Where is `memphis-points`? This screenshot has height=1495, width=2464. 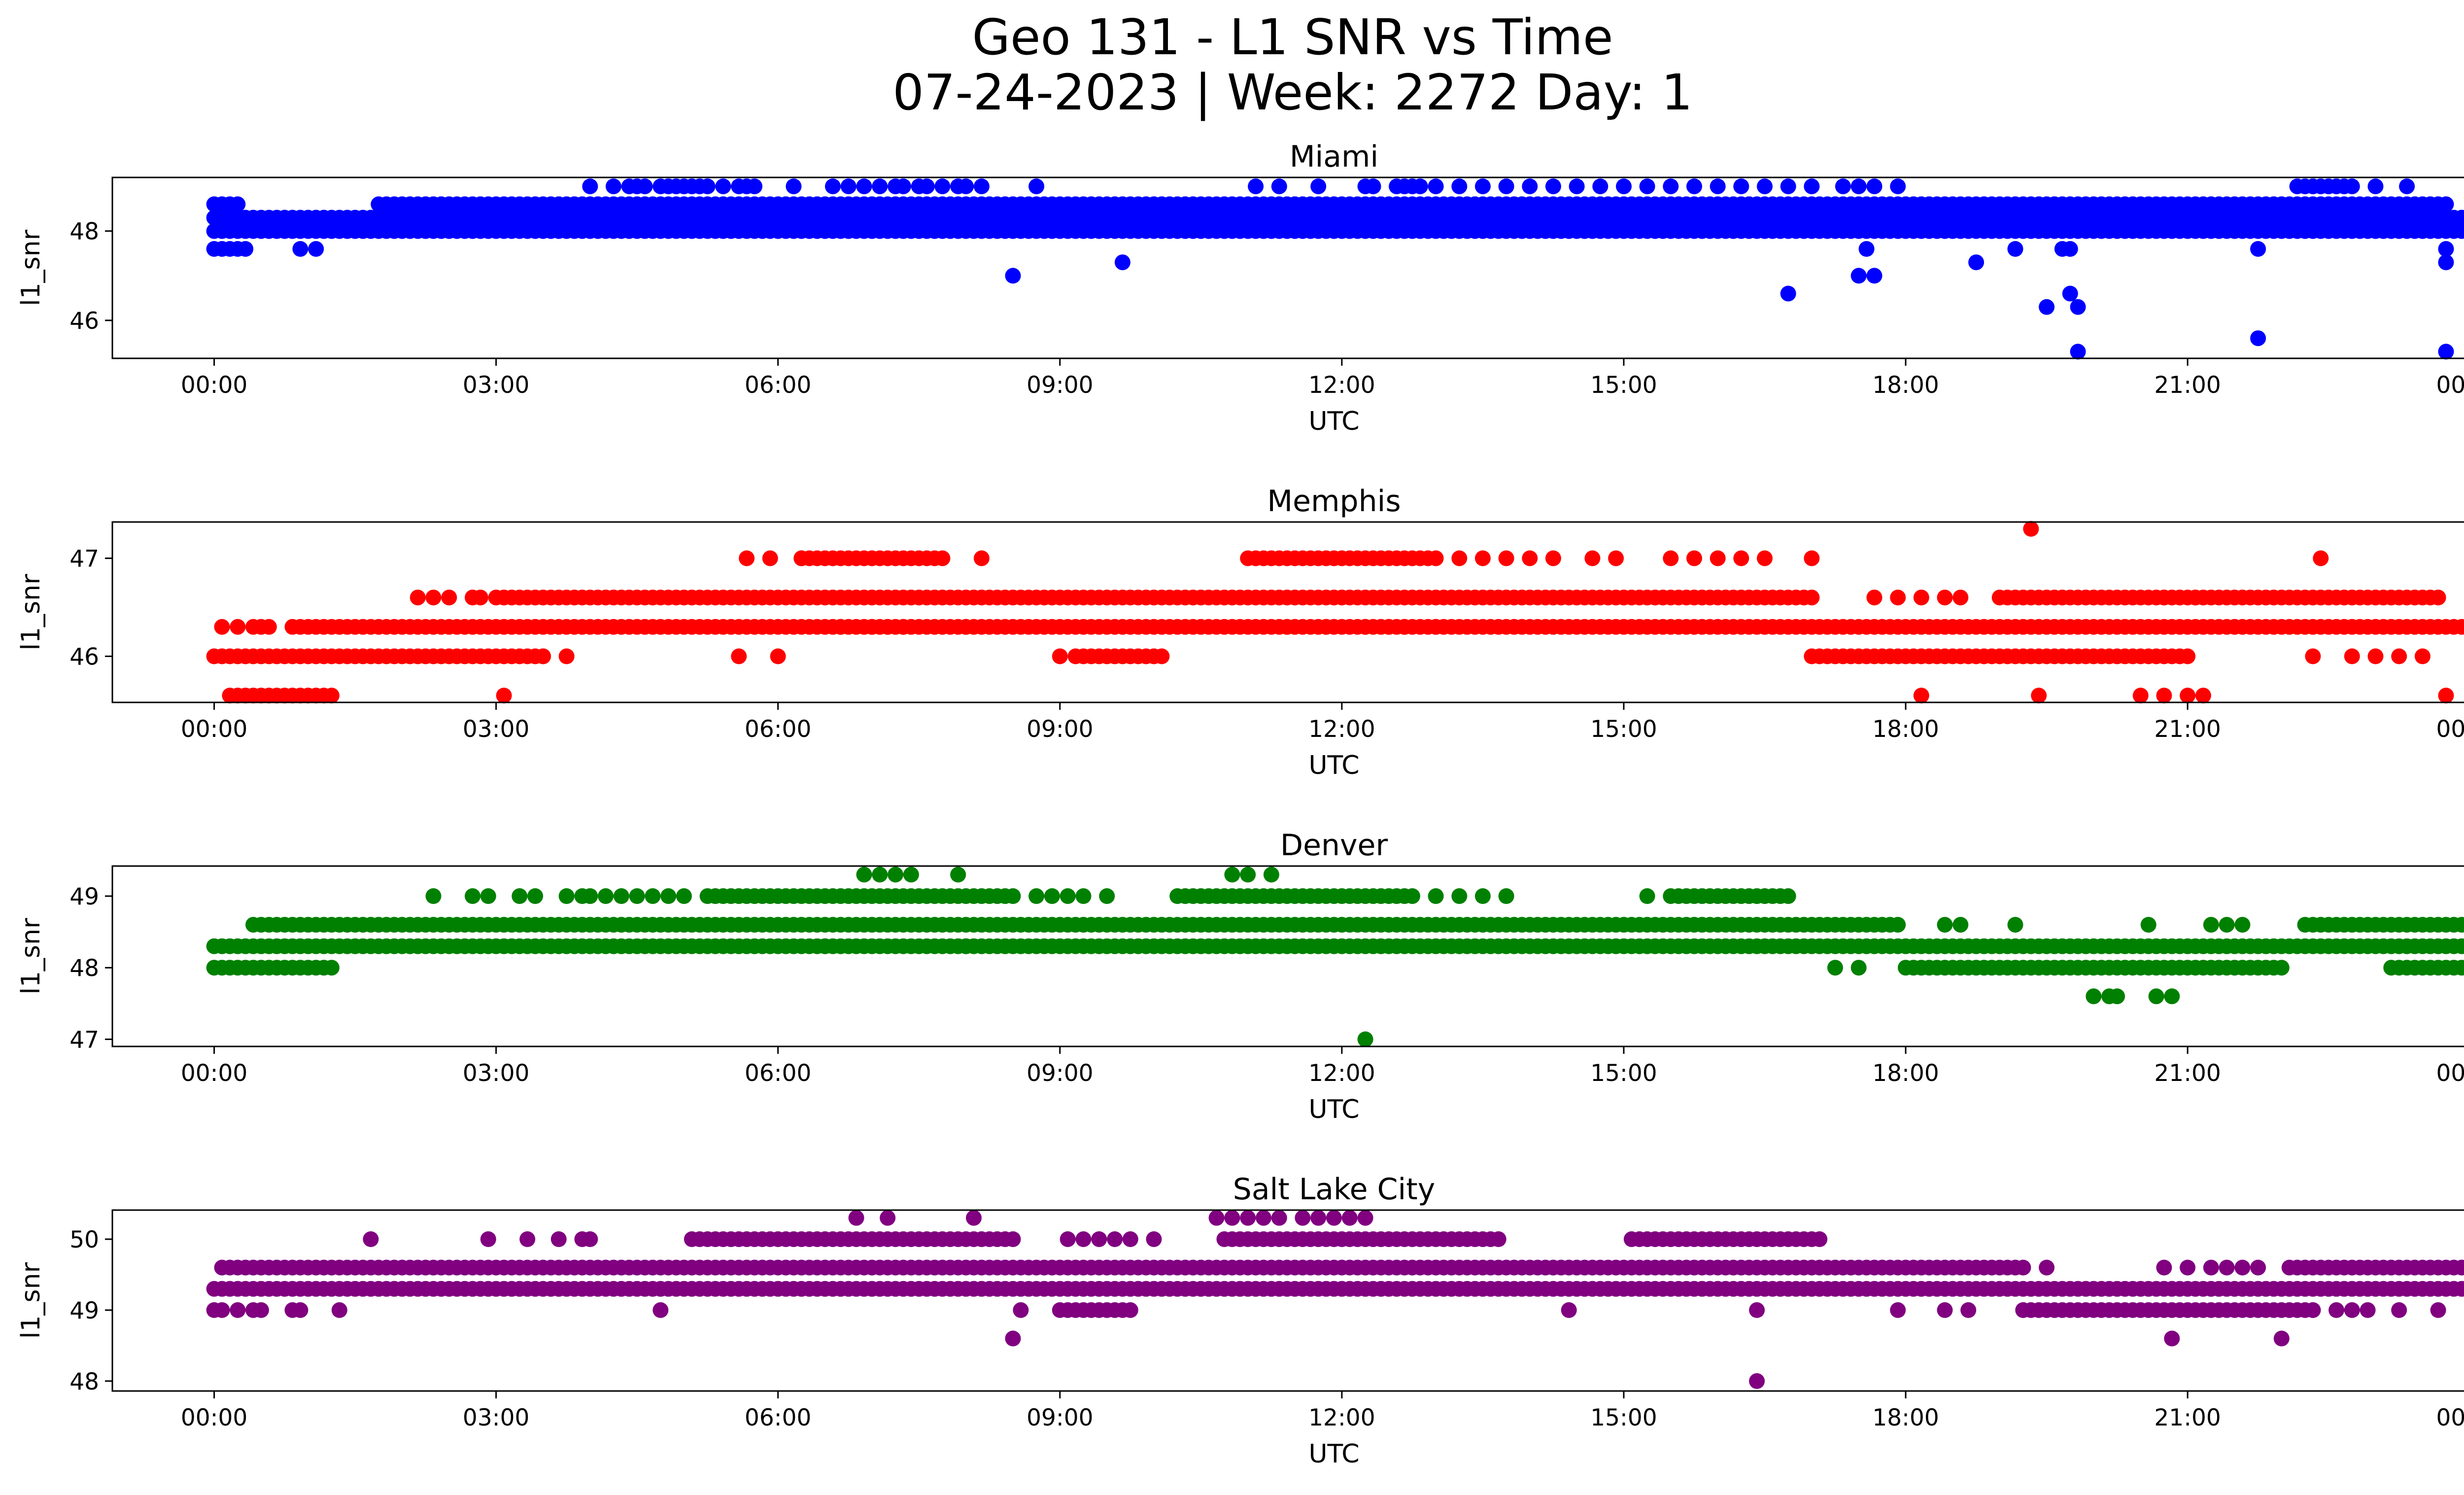 memphis-points is located at coordinates (1335, 612).